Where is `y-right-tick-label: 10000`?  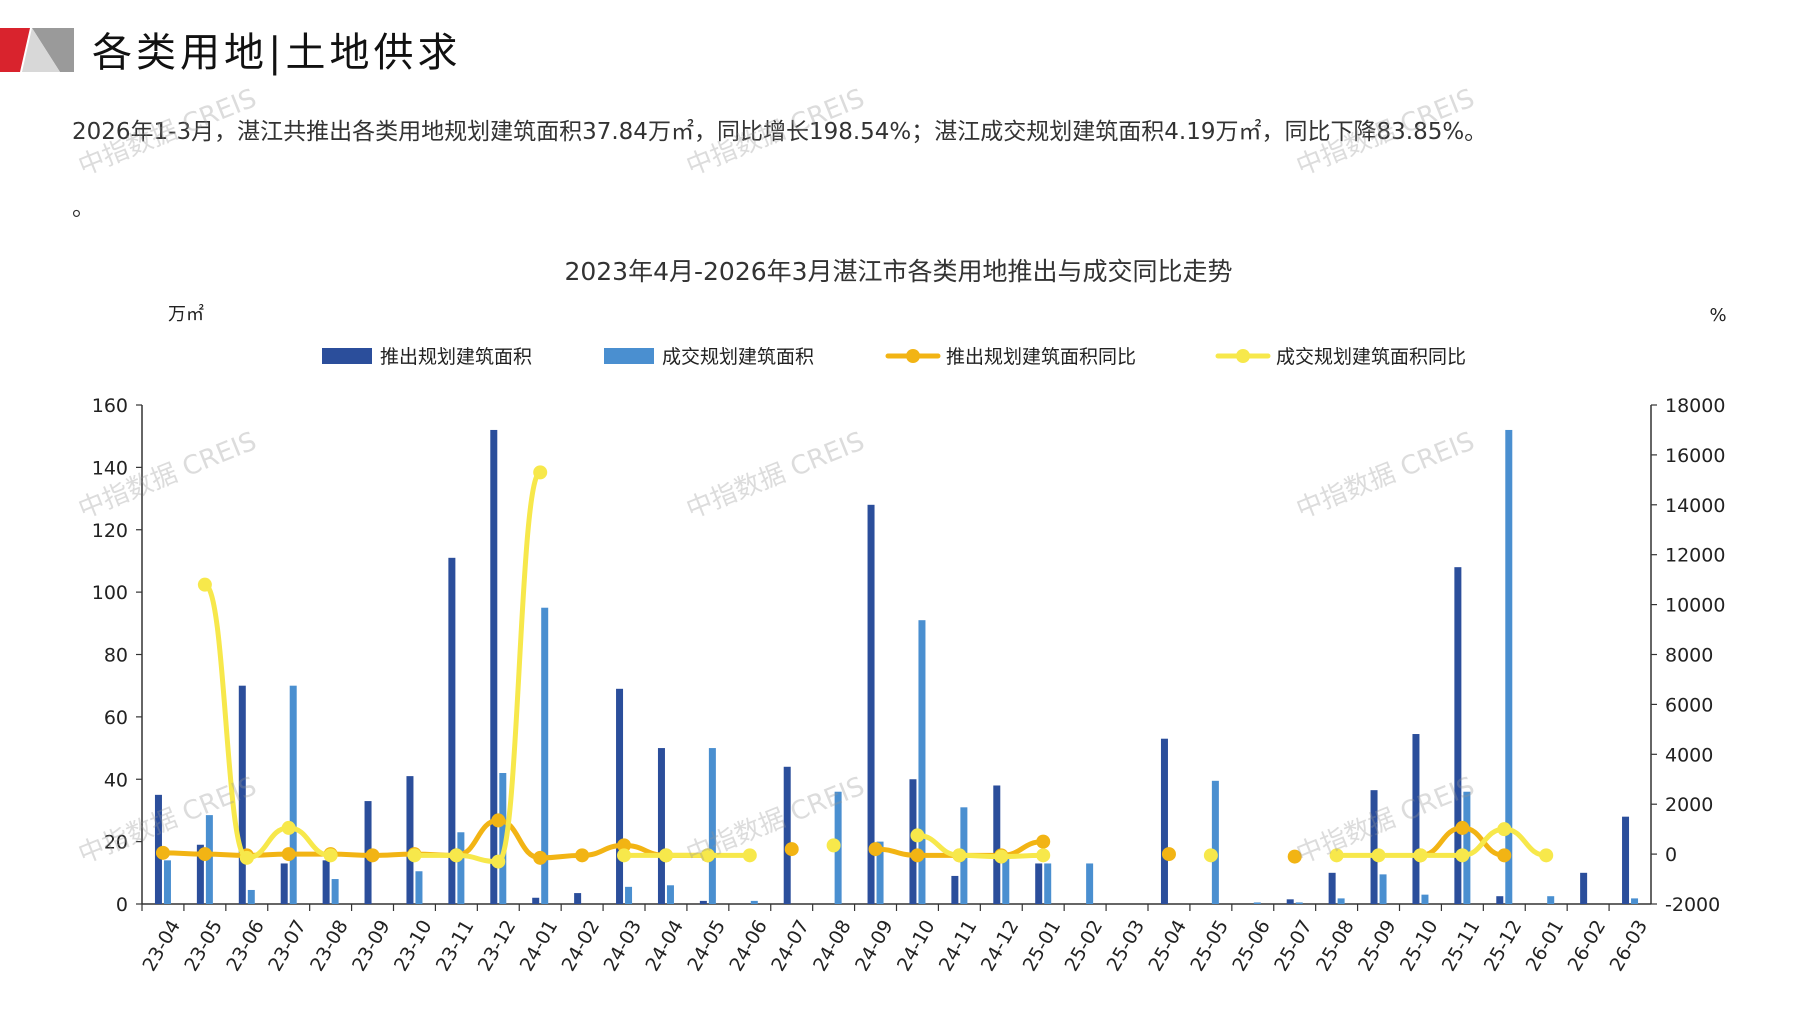
y-right-tick-label: 10000 is located at coordinates (1695, 606).